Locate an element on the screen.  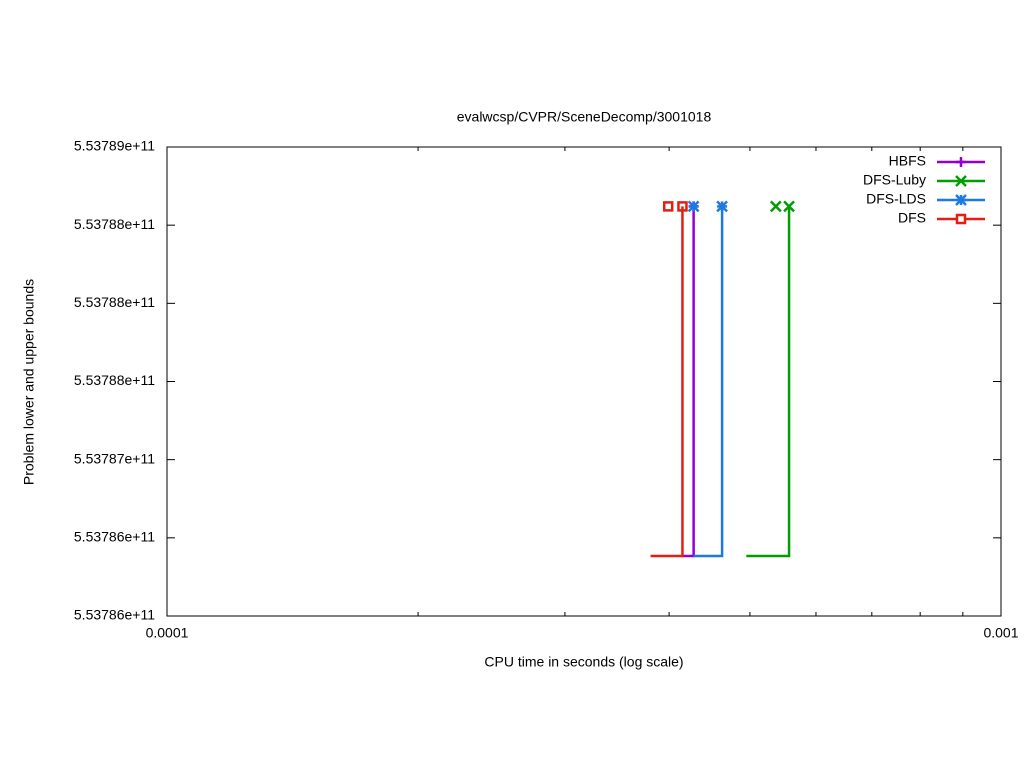
x-tick-label: 0.001 is located at coordinates (1000, 633).